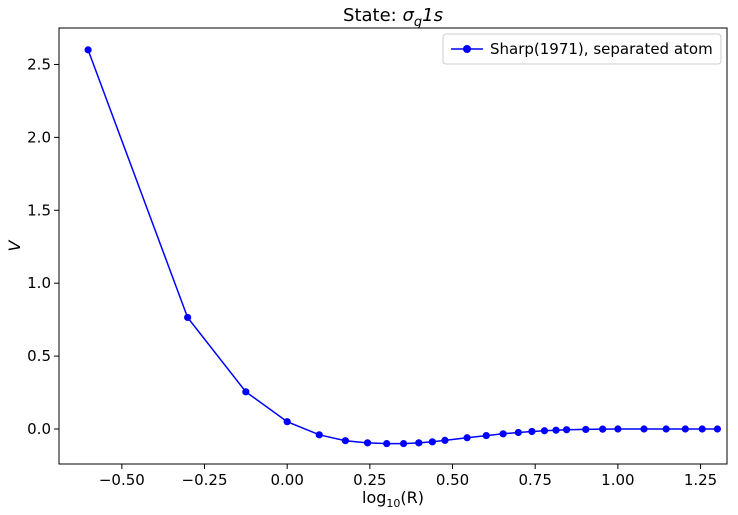 The height and width of the screenshot is (515, 738). Describe the element at coordinates (452, 480) in the screenshot. I see `x-tick-label: 0.50` at that location.